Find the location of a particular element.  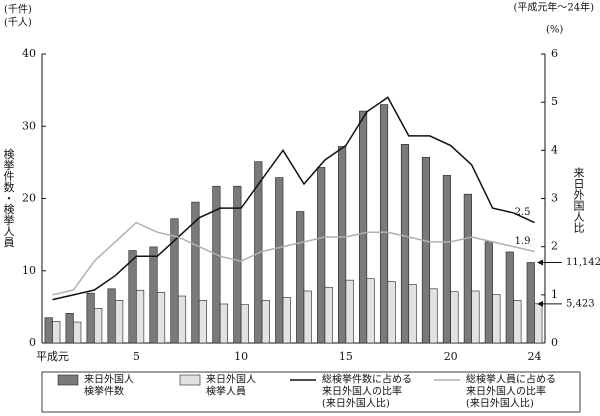

period-note: (平成元年～24年) is located at coordinates (553, 7).